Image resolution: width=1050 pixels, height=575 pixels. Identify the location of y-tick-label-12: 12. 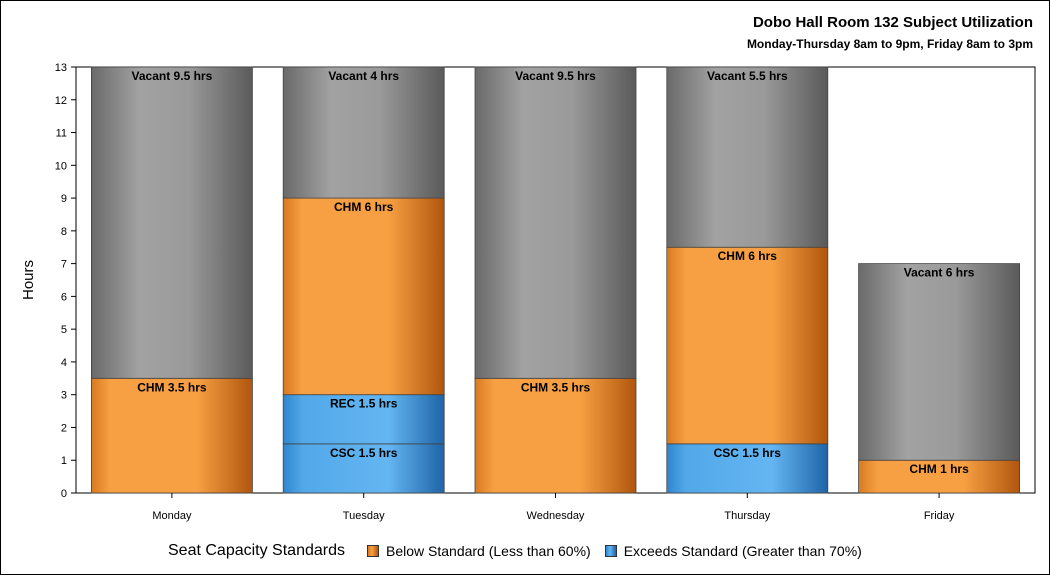
(61, 101).